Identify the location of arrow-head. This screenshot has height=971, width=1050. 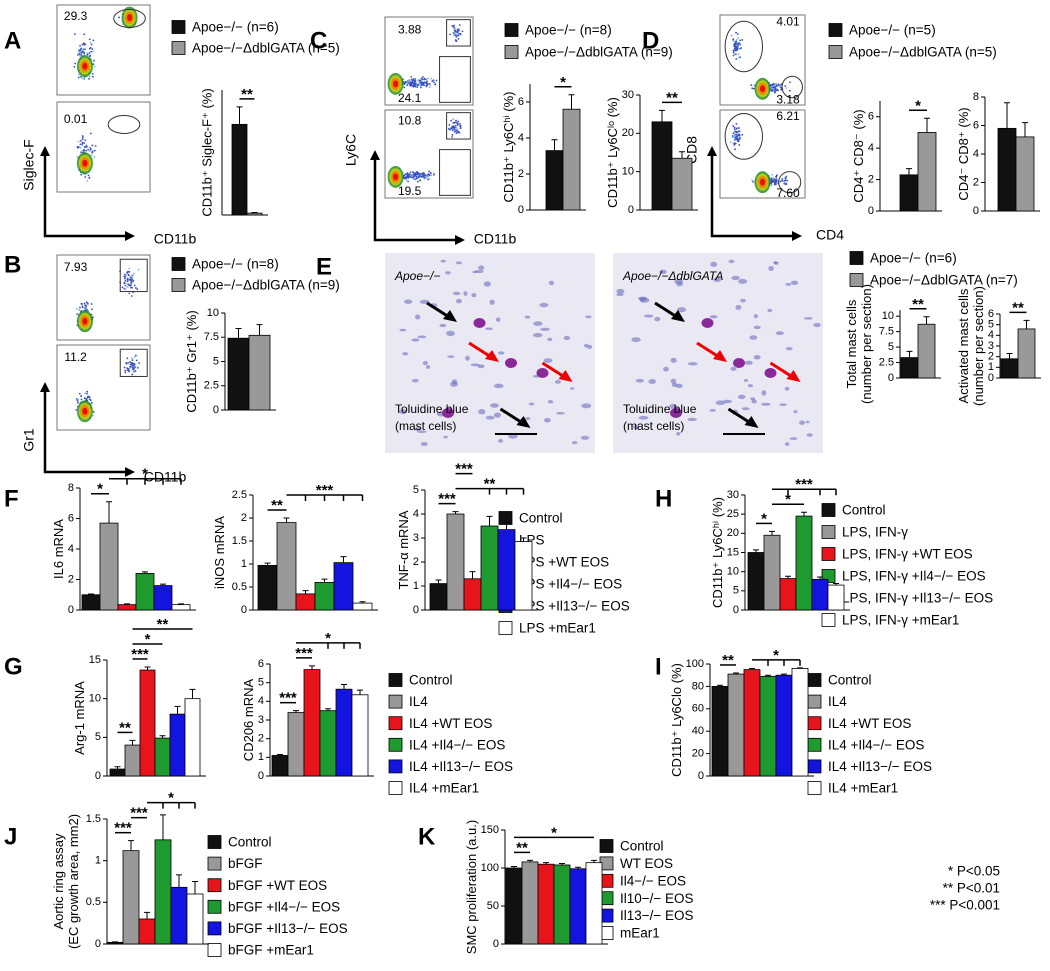
(720, 356).